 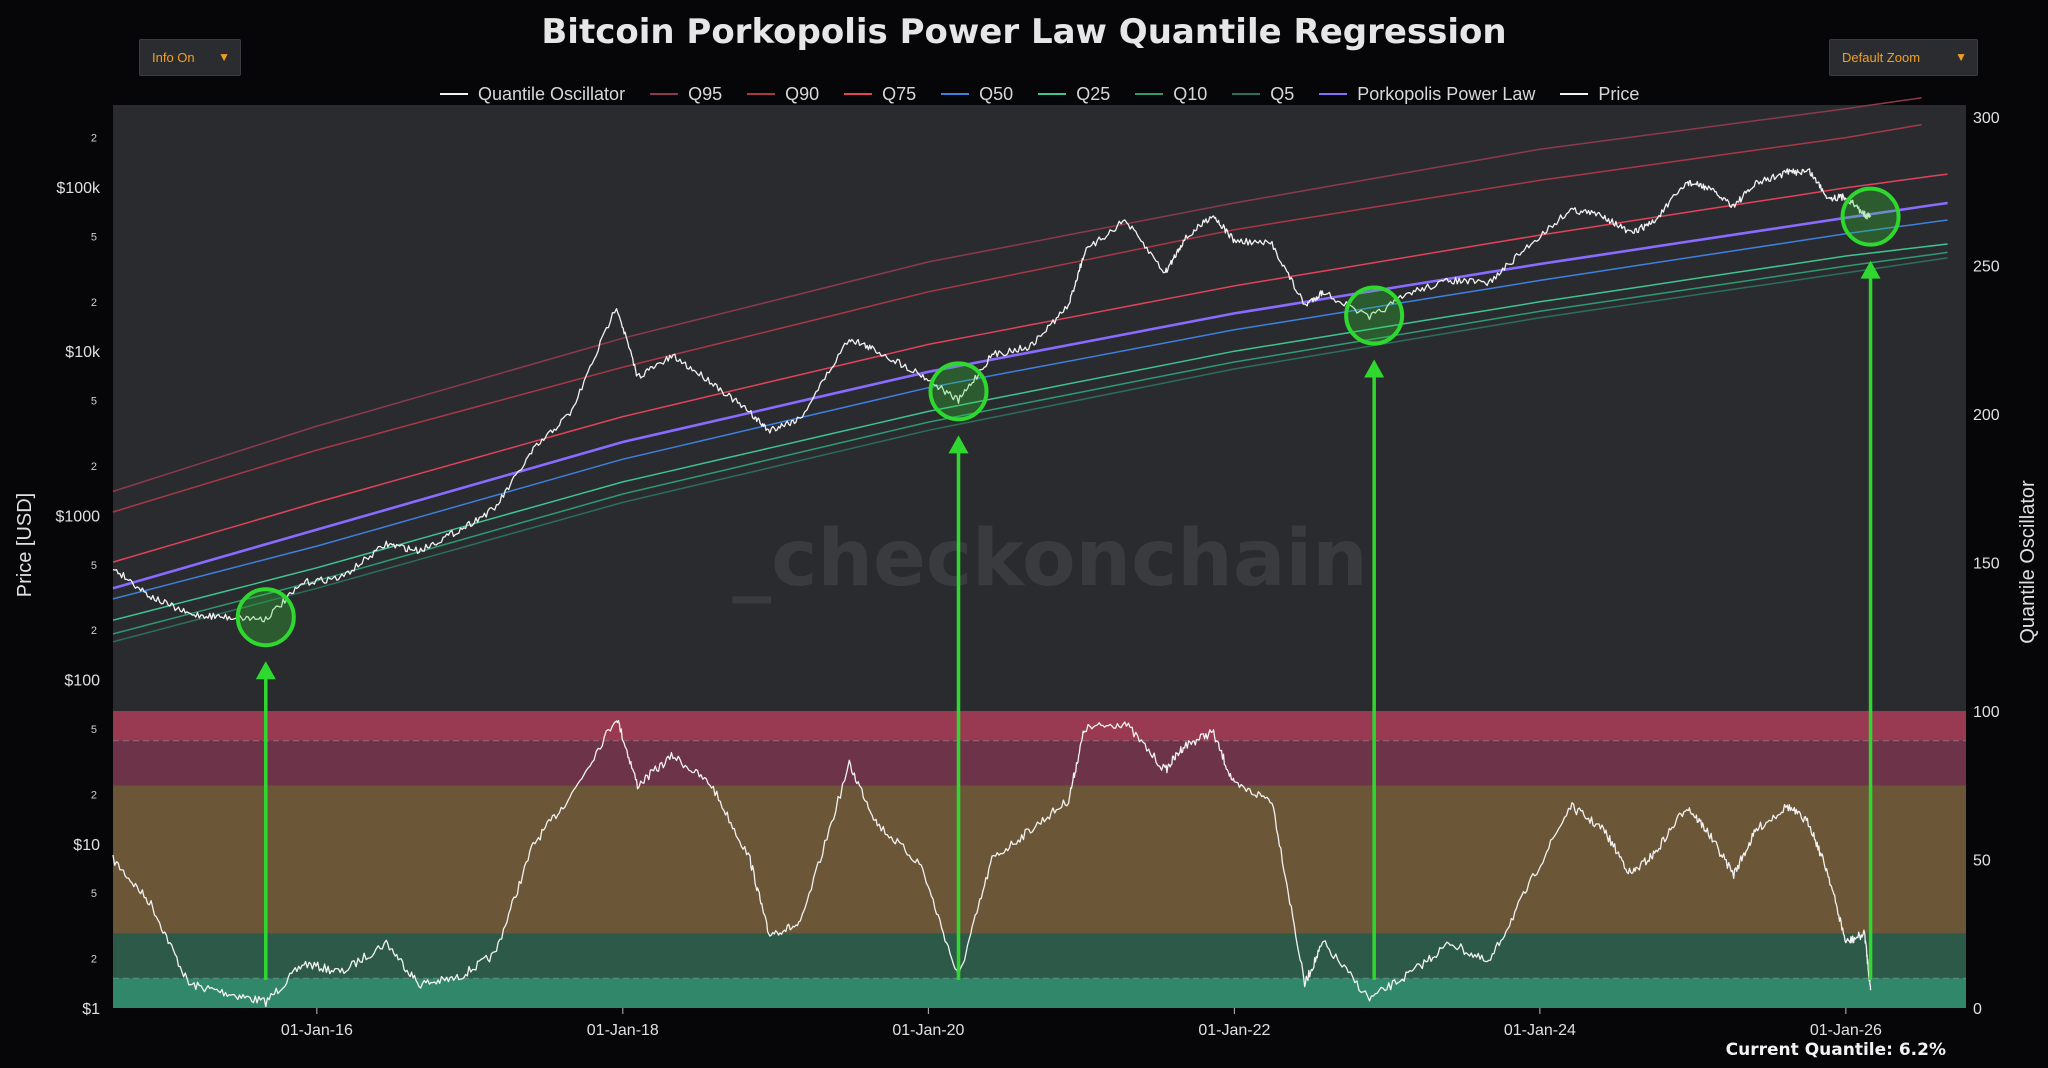 What do you see at coordinates (1846, 1030) in the screenshot?
I see `x-tick-label: 01-Jan-26` at bounding box center [1846, 1030].